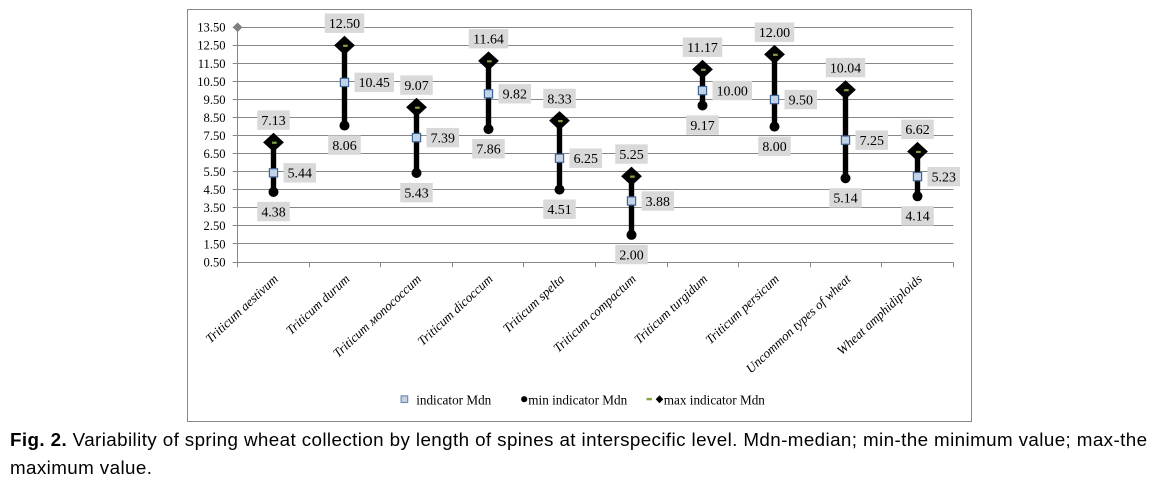  Describe the element at coordinates (714, 399) in the screenshot. I see `svg-text: max indicator Mdn` at that location.